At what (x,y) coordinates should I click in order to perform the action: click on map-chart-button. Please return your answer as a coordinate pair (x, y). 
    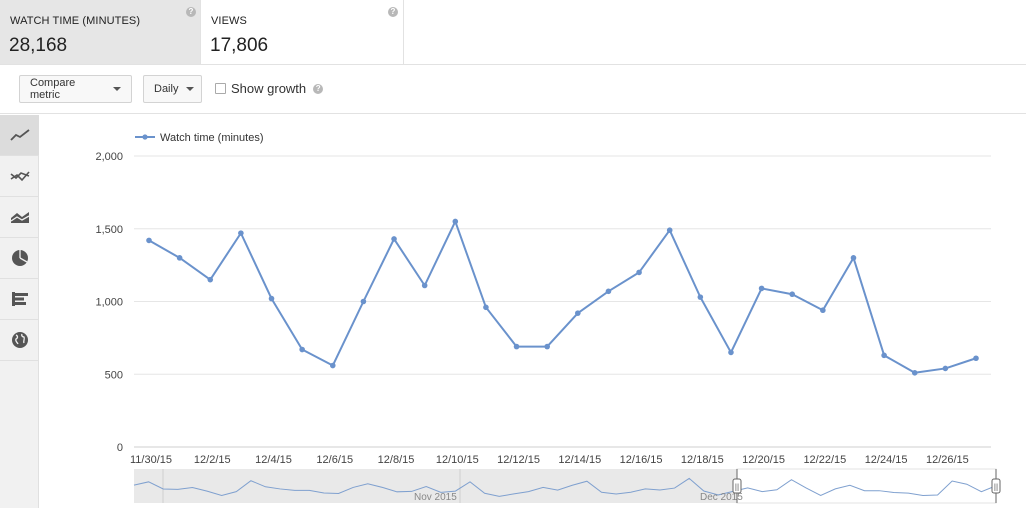
    Looking at the image, I should click on (19, 340).